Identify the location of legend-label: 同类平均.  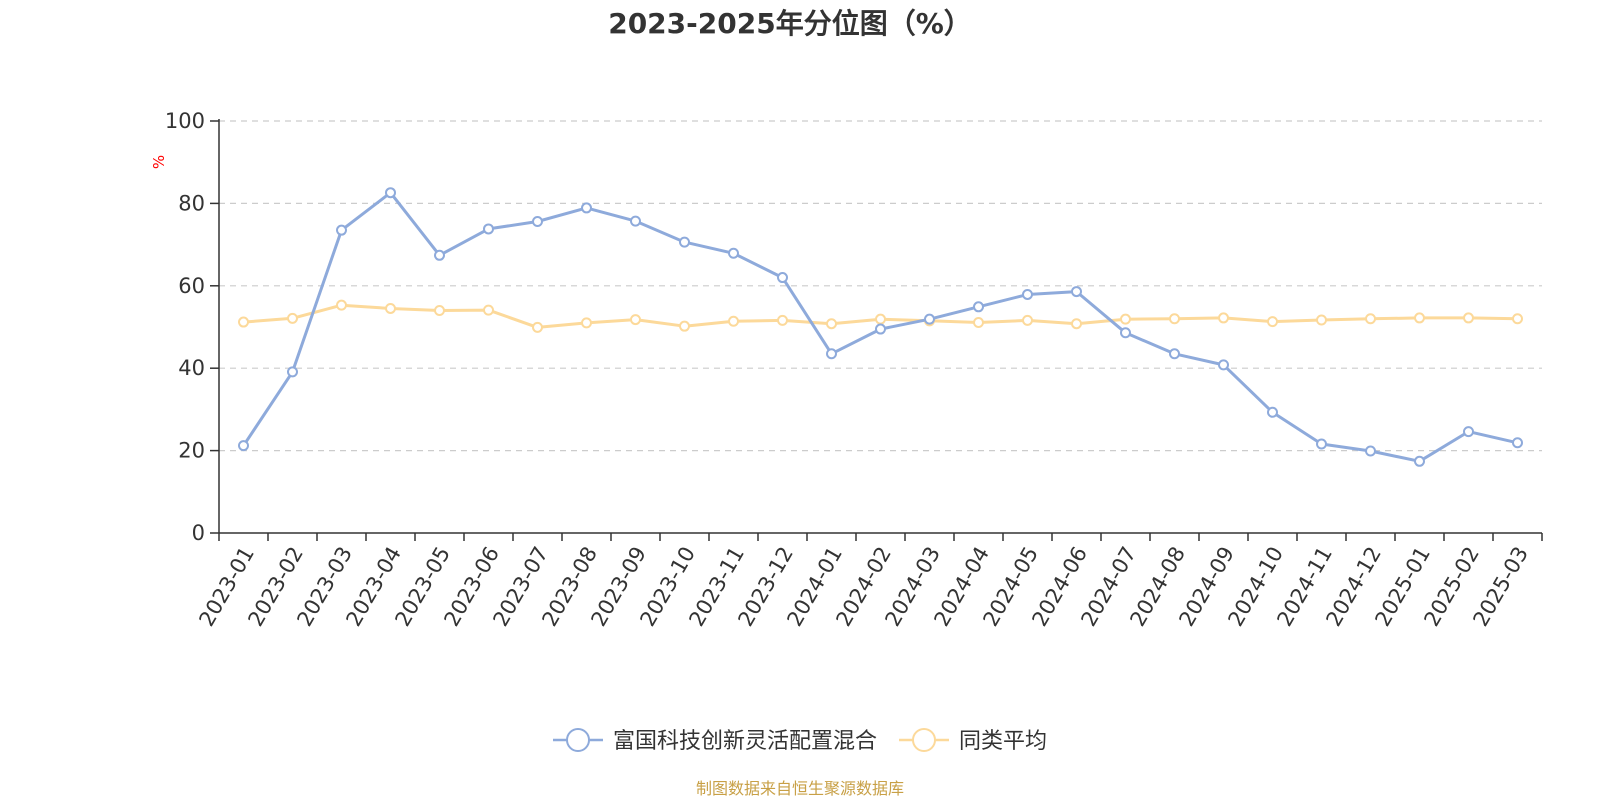
(1003, 741).